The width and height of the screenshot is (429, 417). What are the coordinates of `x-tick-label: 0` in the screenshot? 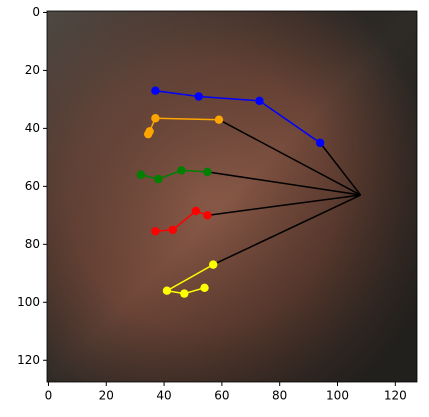 It's located at (49, 396).